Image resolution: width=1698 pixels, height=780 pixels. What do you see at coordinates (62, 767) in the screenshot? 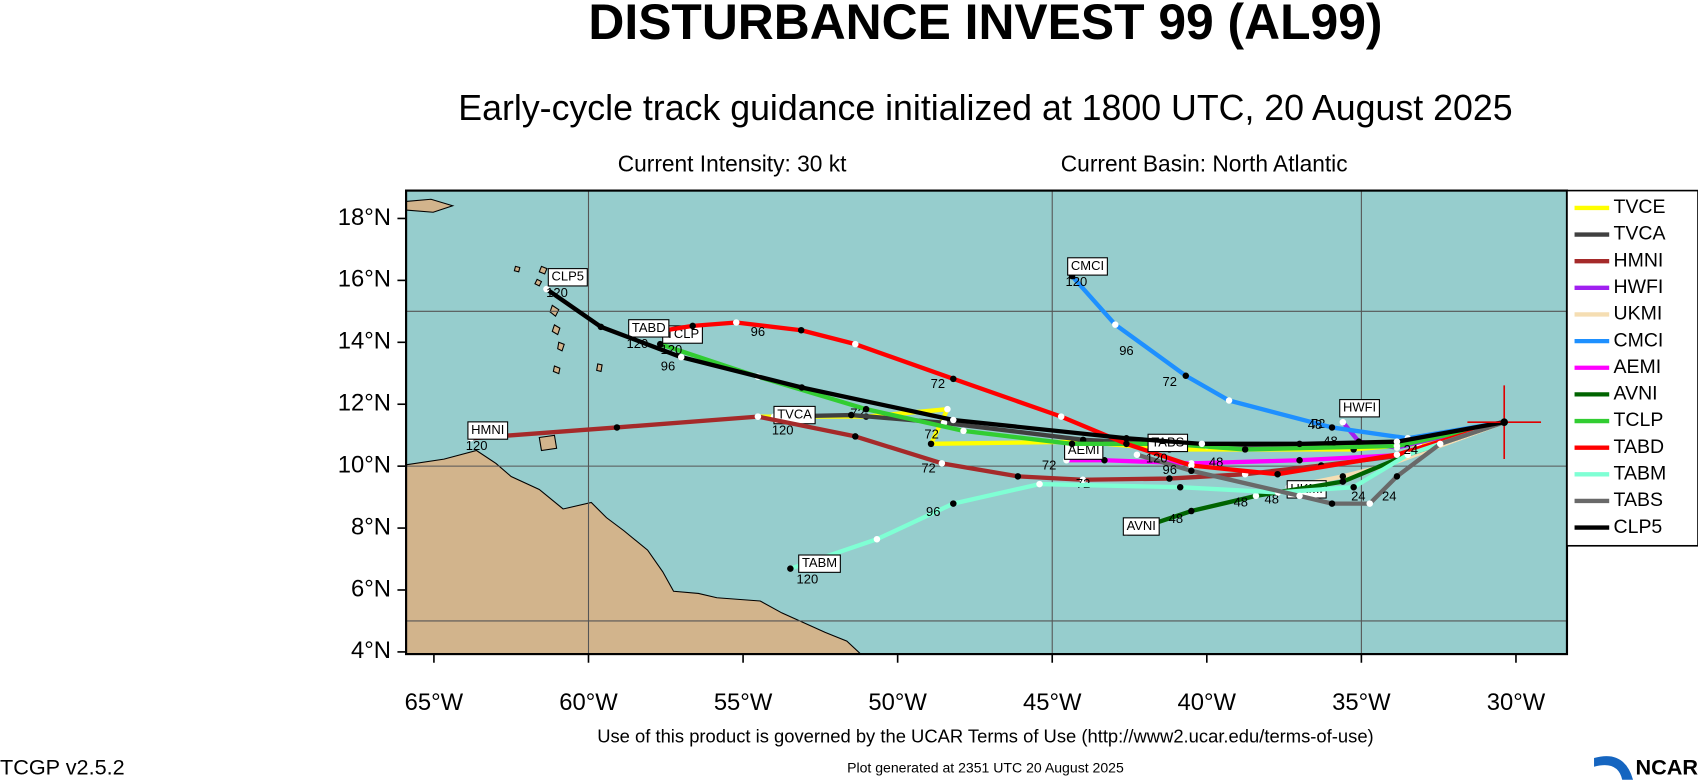
I see `version: TCGP v2.5.2` at bounding box center [62, 767].